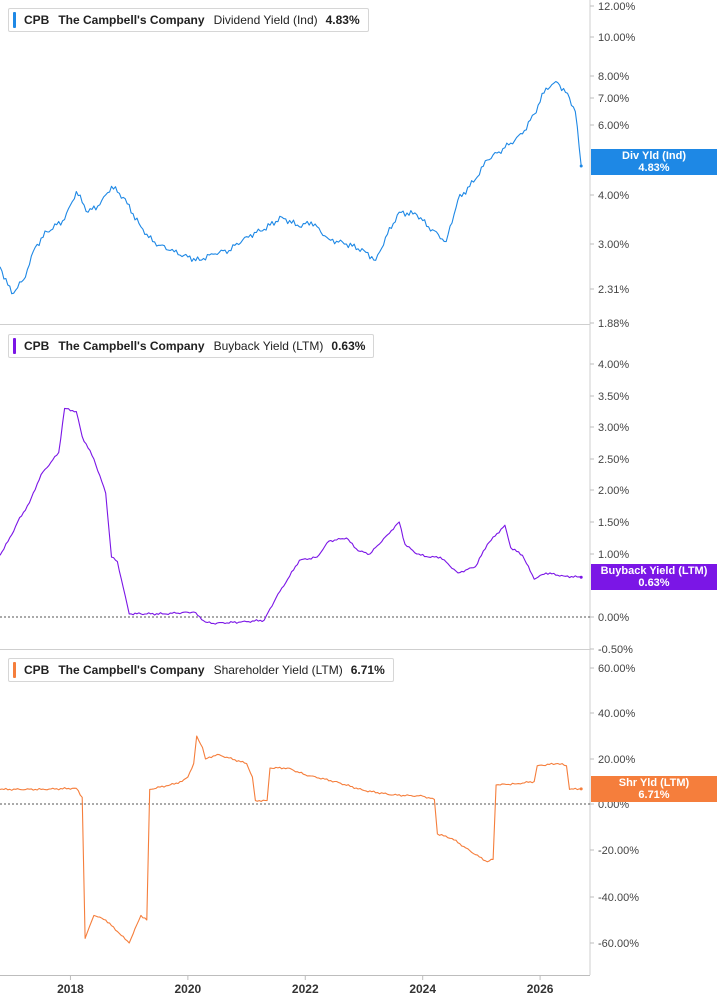 This screenshot has height=1005, width=717. Describe the element at coordinates (654, 571) in the screenshot. I see `tag-label: Buyback Yield (LTM)` at that location.